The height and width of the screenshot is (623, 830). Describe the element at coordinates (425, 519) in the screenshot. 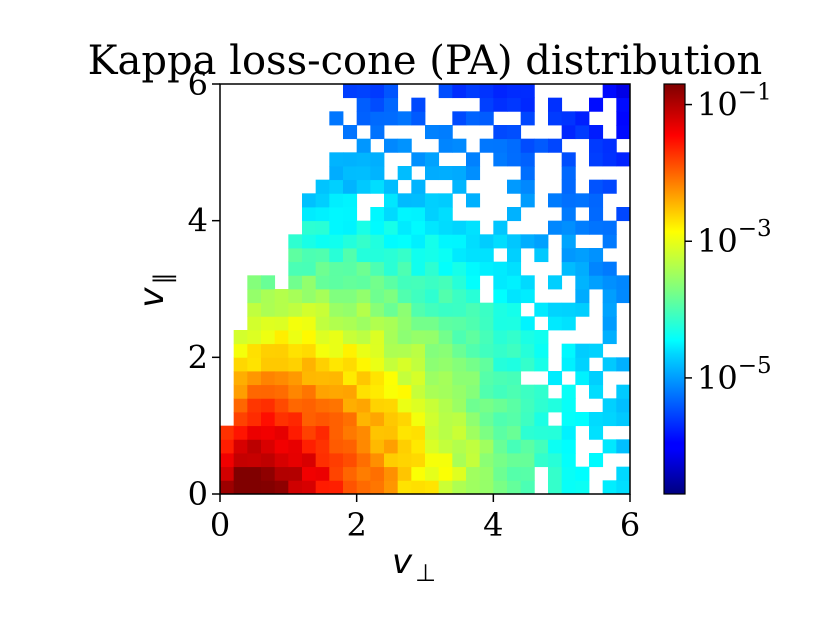

I see `x-axis-ticks: 0 2 4 6` at that location.